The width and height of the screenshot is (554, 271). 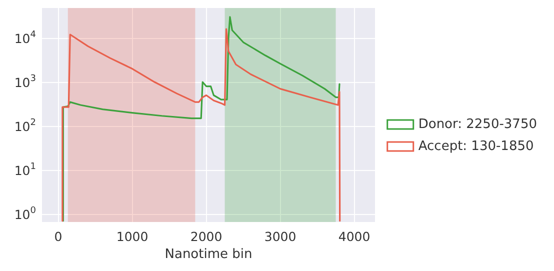 I want to click on x-tick-label: 4000, so click(x=354, y=236).